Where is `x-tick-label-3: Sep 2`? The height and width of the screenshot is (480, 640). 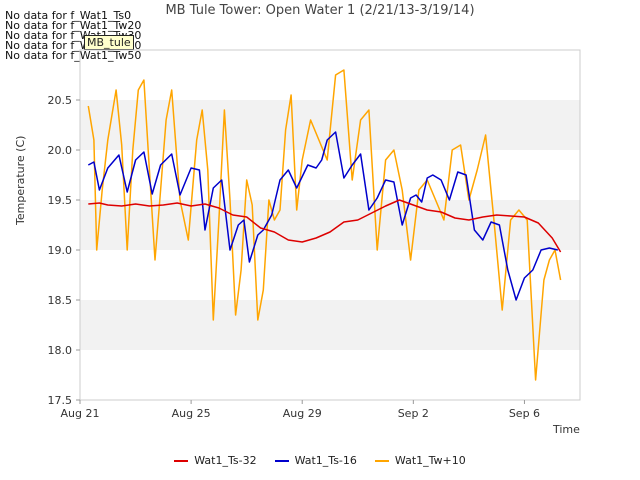 x-tick-label-3: Sep 2 is located at coordinates (413, 413).